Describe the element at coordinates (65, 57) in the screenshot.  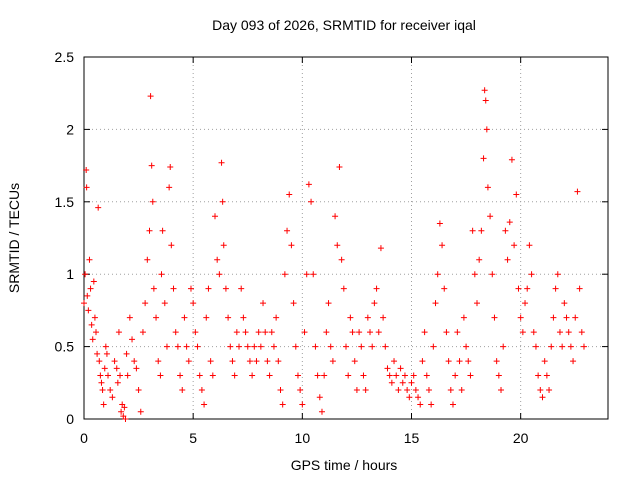
I see `y-tick-label: 2.5` at that location.